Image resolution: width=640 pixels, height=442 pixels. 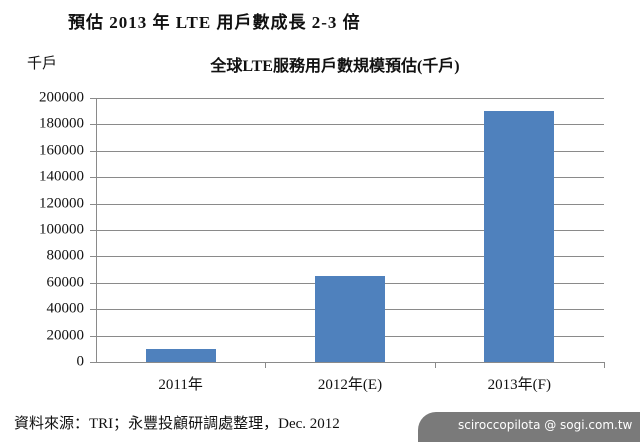 I want to click on y-tick-label: 100000, so click(x=61, y=229).